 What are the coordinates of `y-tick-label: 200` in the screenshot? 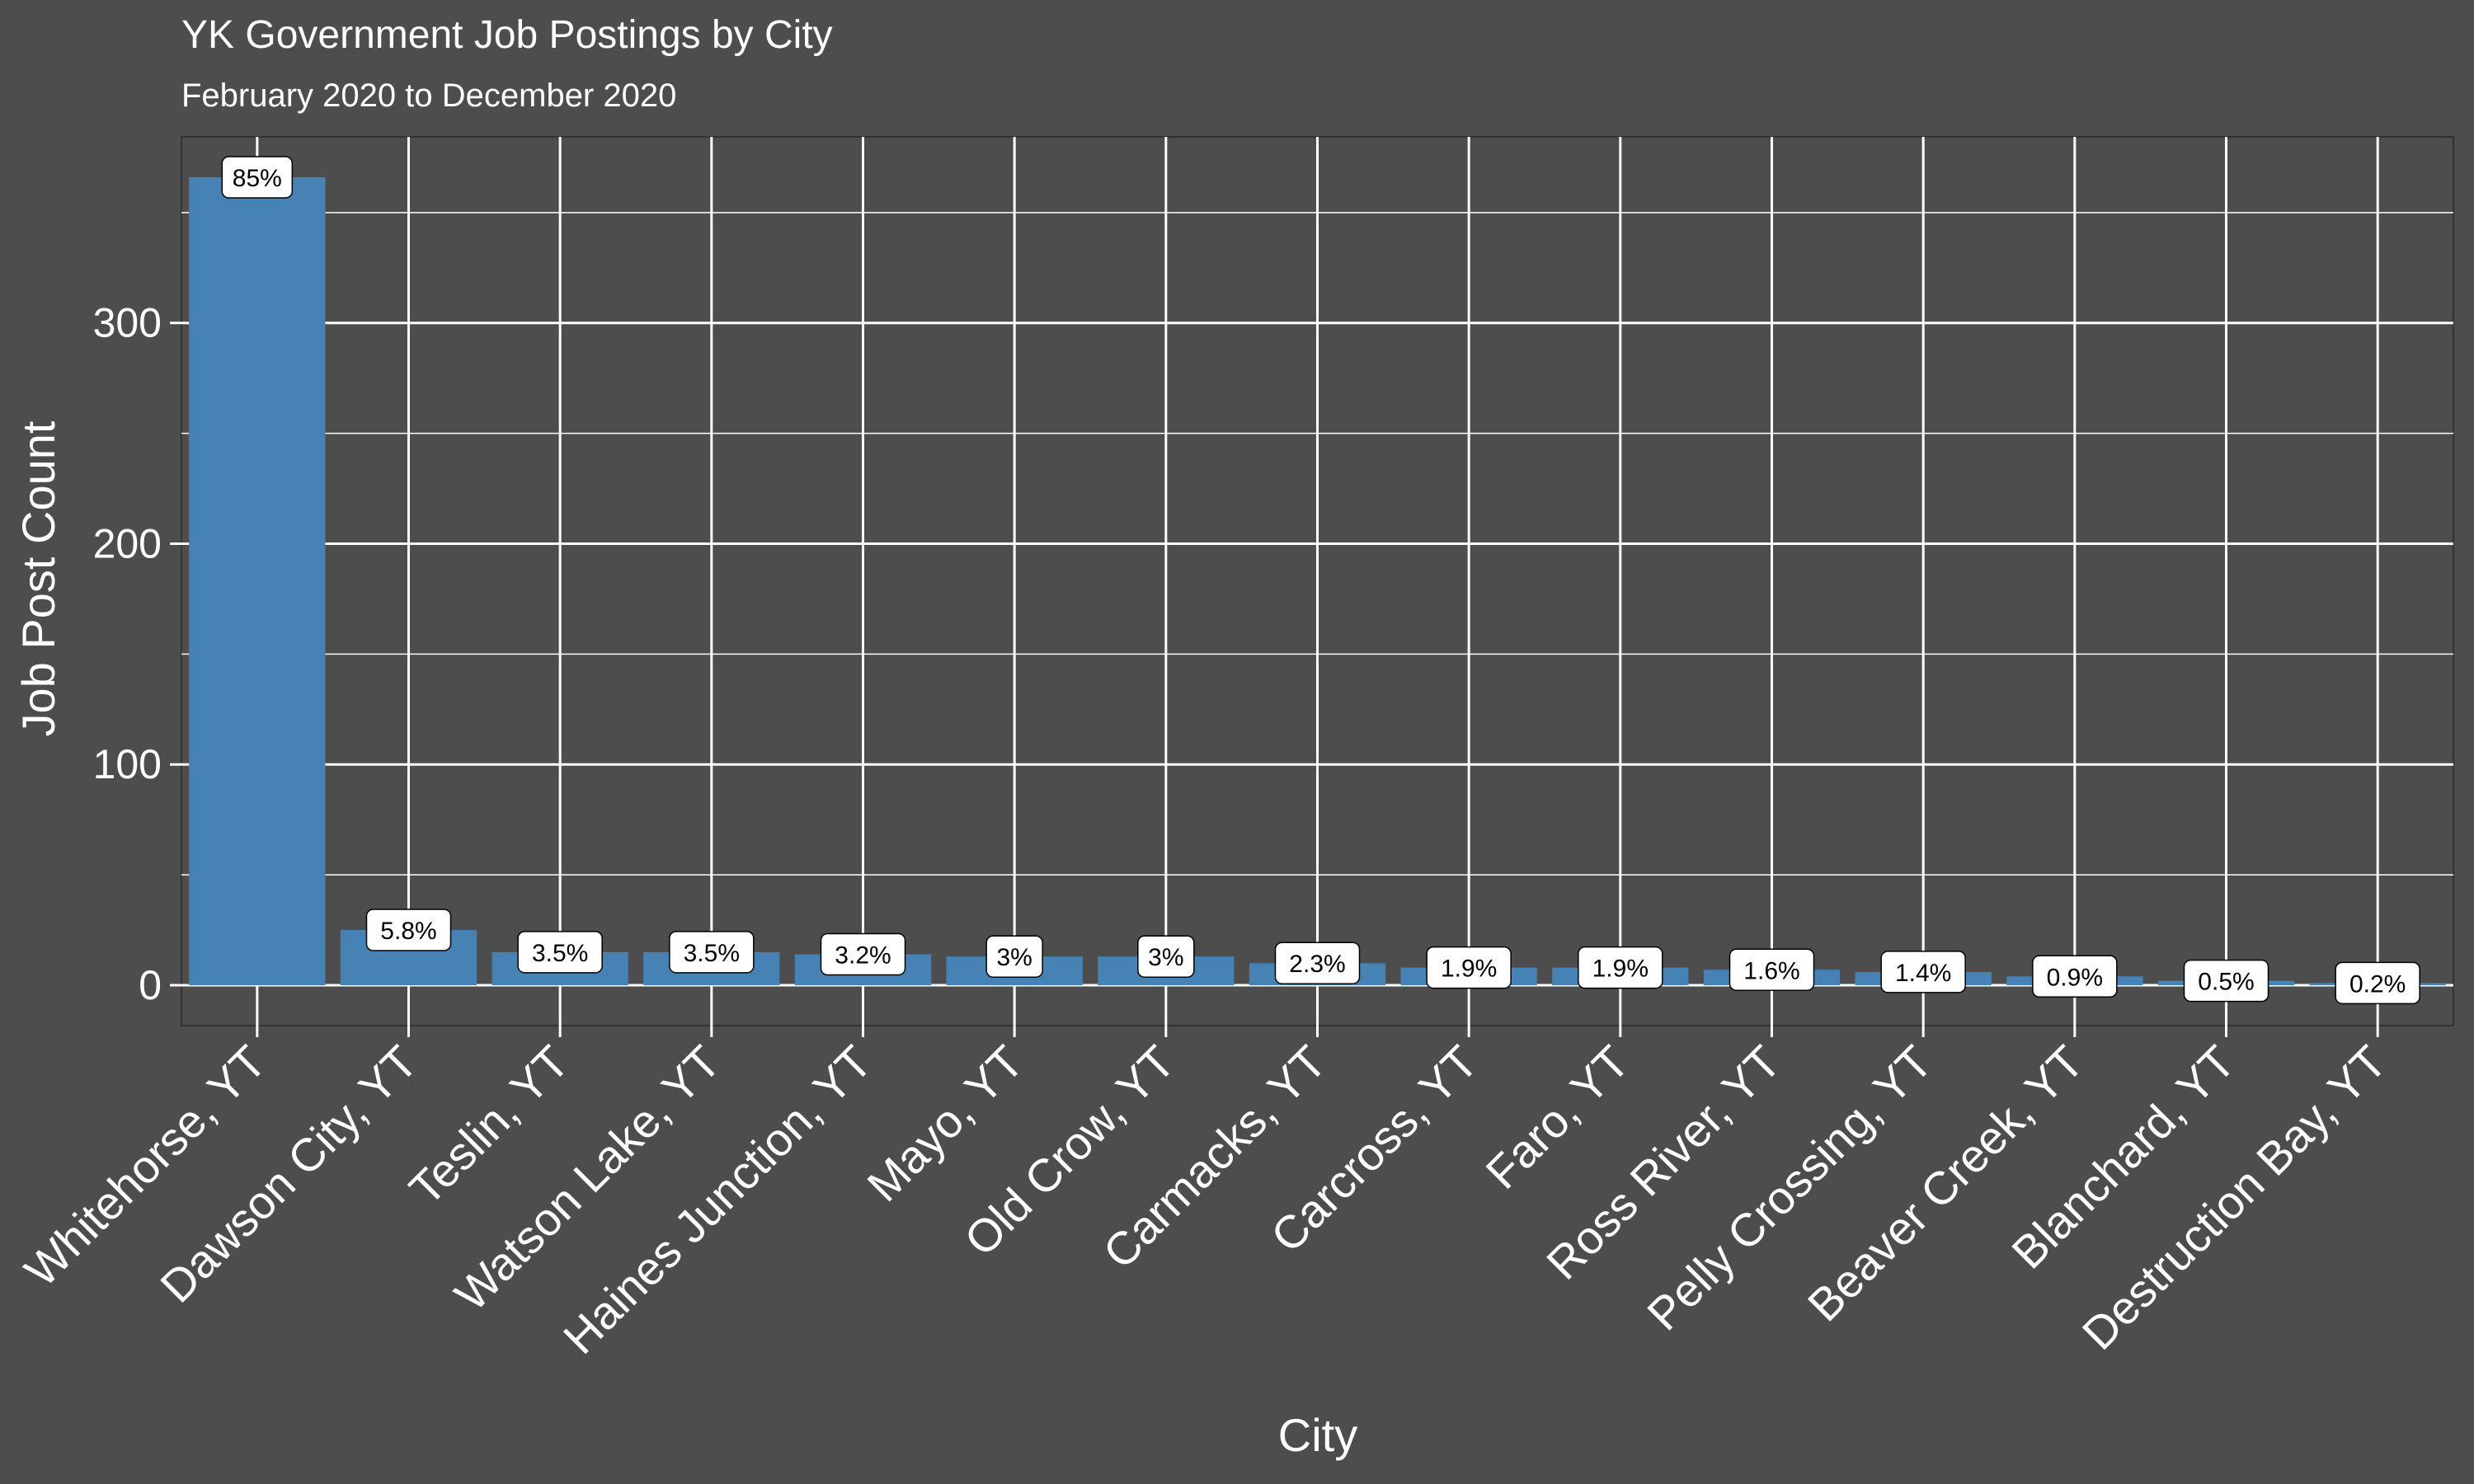 It's located at (127, 543).